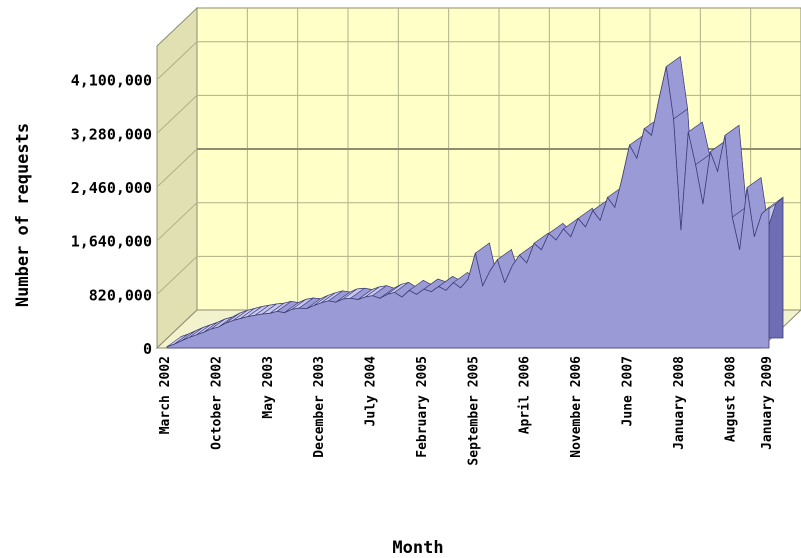 Image resolution: width=801 pixels, height=558 pixels. Describe the element at coordinates (111, 134) in the screenshot. I see `y-tick-label: 3,280,000` at that location.